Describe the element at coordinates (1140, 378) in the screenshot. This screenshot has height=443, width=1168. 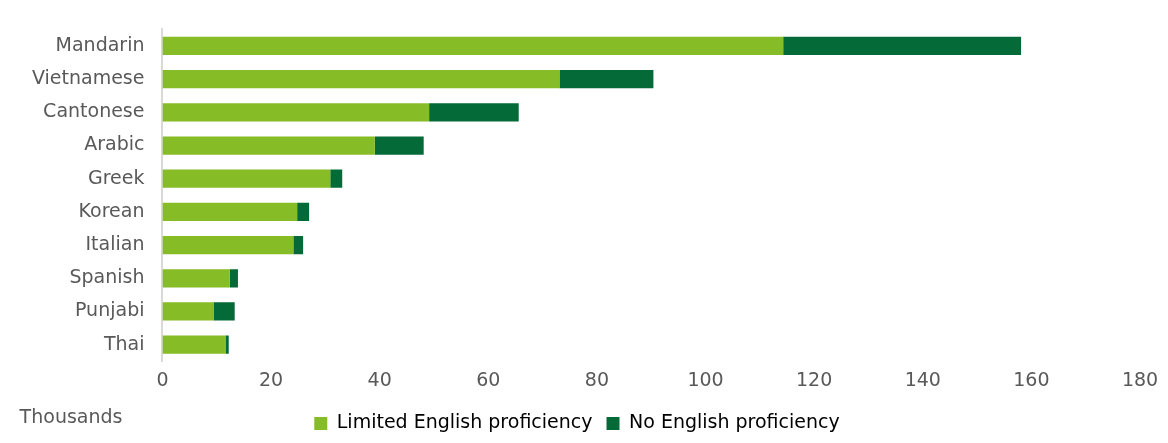
I see `x-tick-label: 180` at that location.